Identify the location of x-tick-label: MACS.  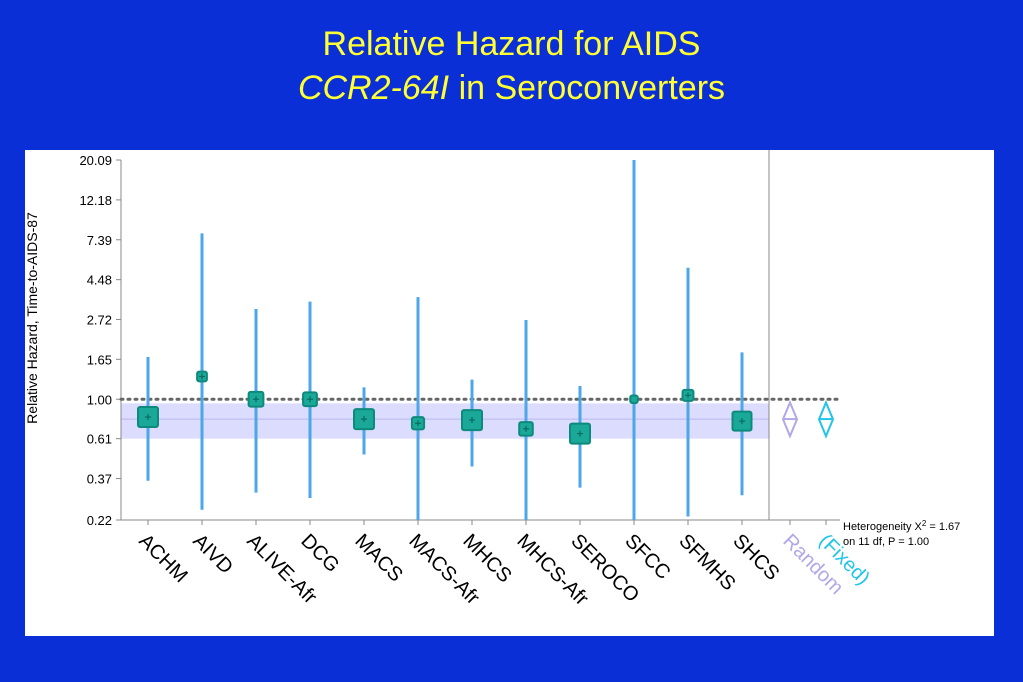
(378, 558).